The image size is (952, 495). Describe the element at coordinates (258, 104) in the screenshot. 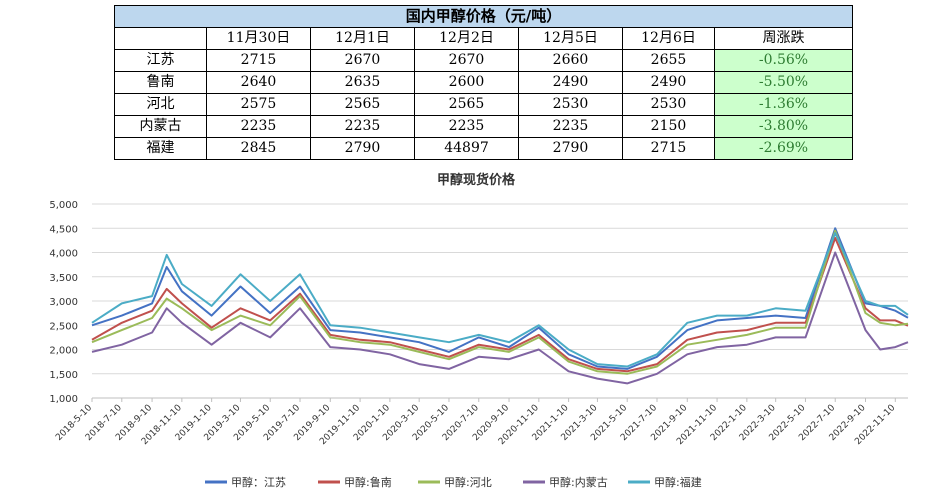

I see `price-cell: 2575` at that location.